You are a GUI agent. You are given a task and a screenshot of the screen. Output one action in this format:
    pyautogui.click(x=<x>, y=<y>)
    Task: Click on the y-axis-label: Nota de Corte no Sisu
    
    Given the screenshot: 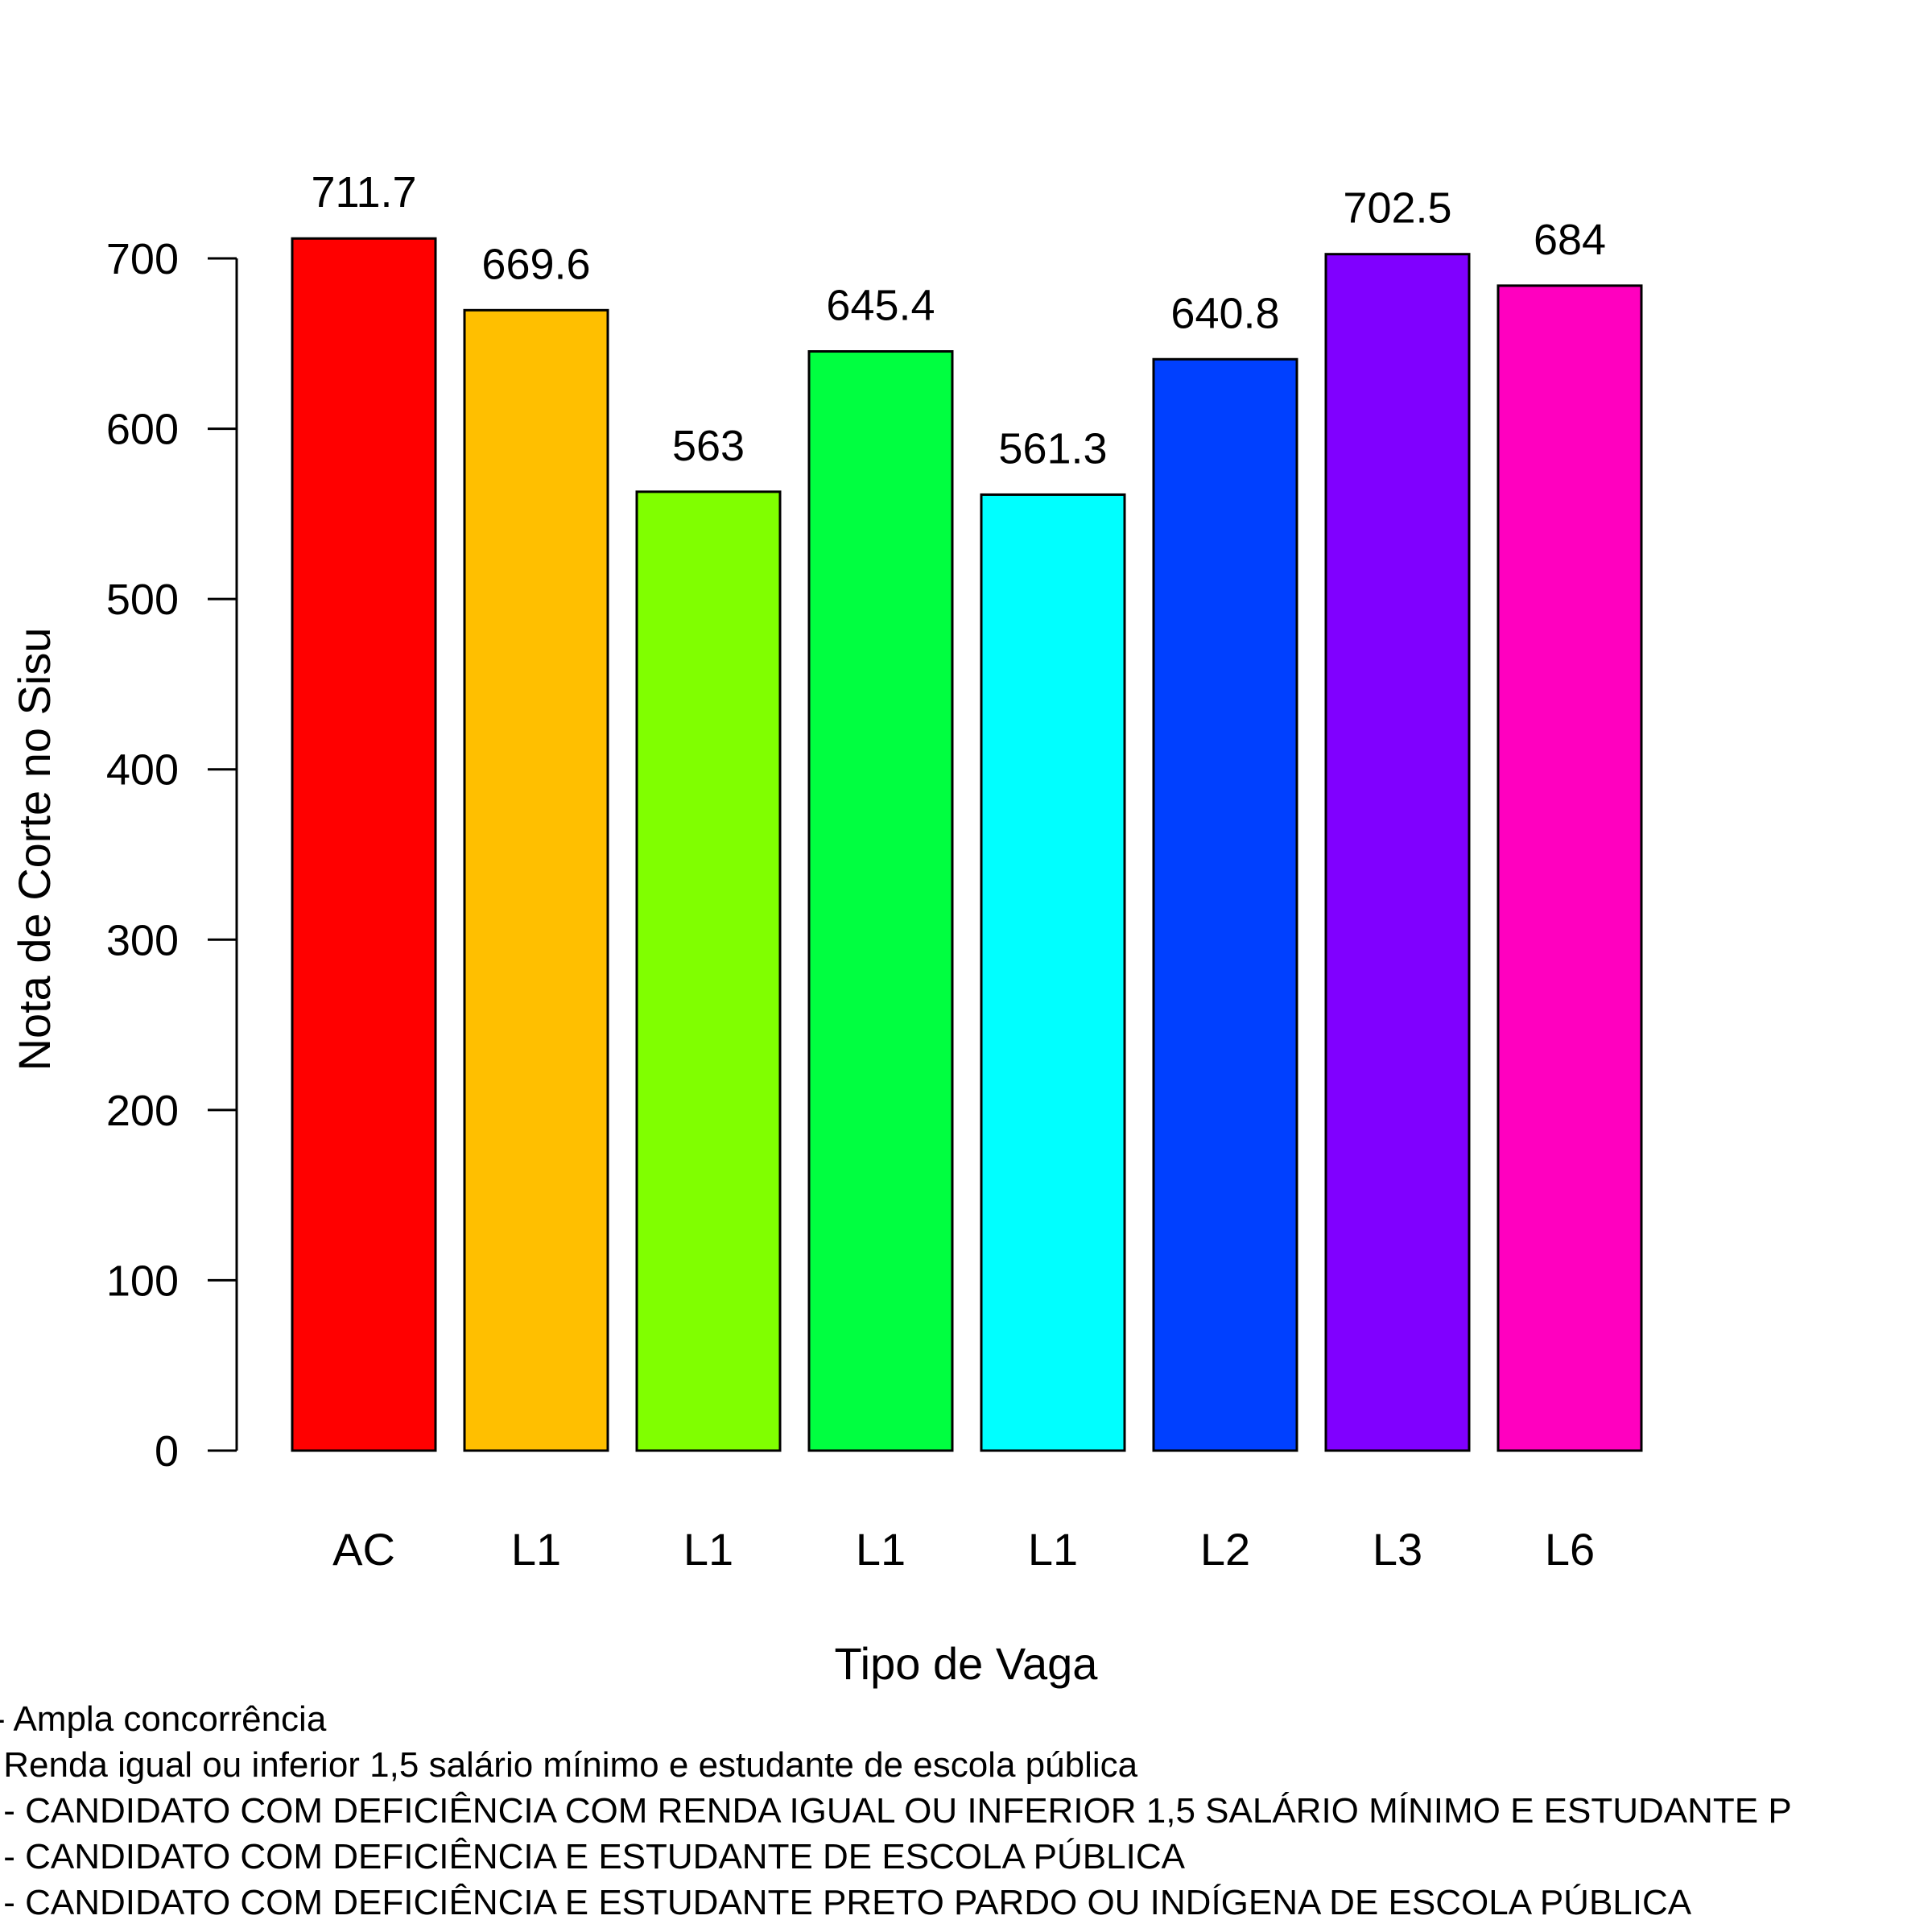 What is the action you would take?
    pyautogui.click(x=34, y=849)
    